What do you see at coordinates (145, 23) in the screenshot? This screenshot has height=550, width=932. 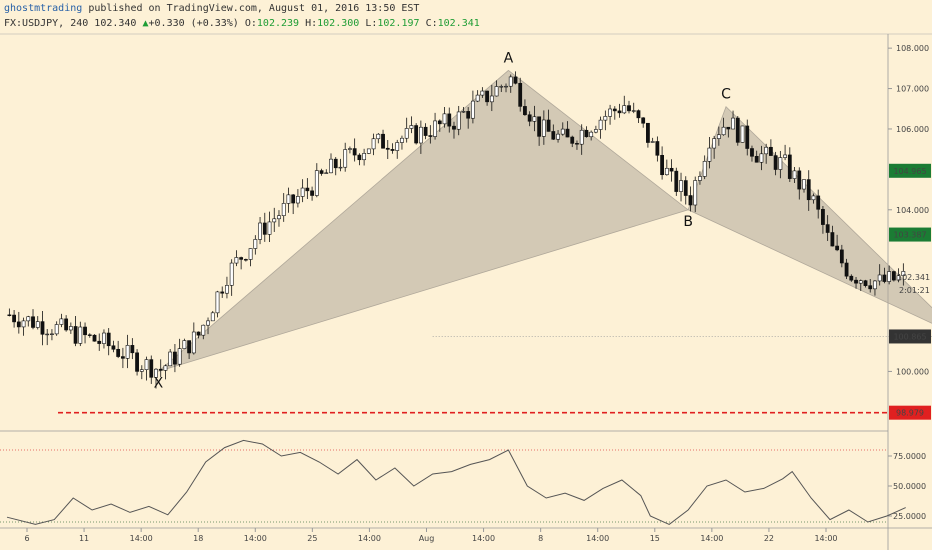 I see `up-arrow-icon: ▲` at bounding box center [145, 23].